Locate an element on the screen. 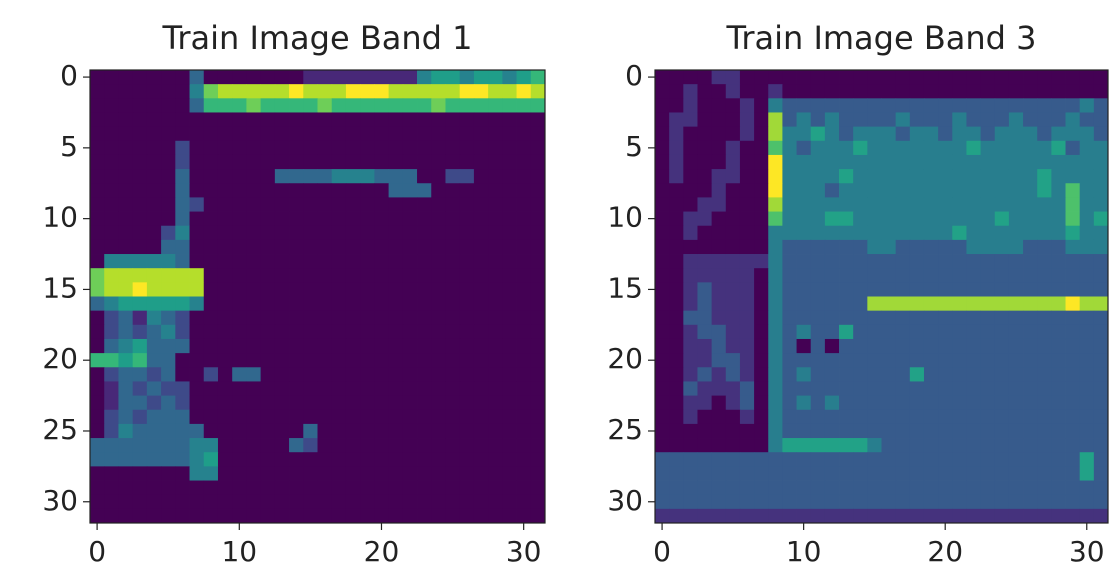 The height and width of the screenshot is (576, 1114). x-tick-label: 10 is located at coordinates (804, 551).